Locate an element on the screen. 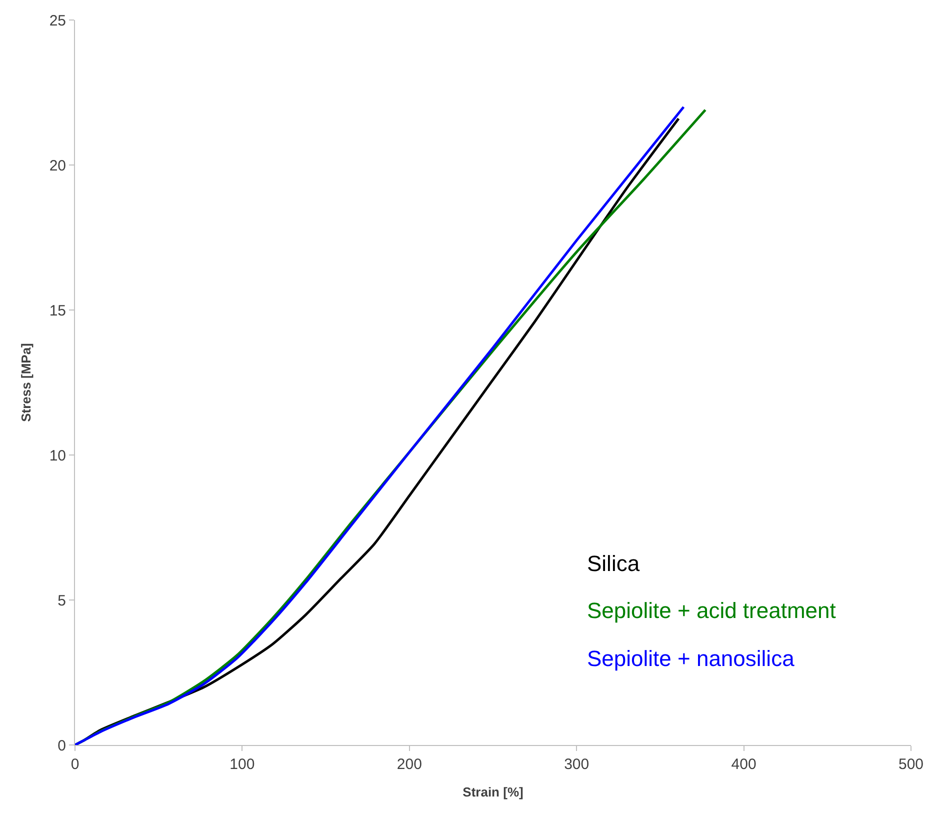  text: Sepiolite + acid treatment is located at coordinates (711, 610).